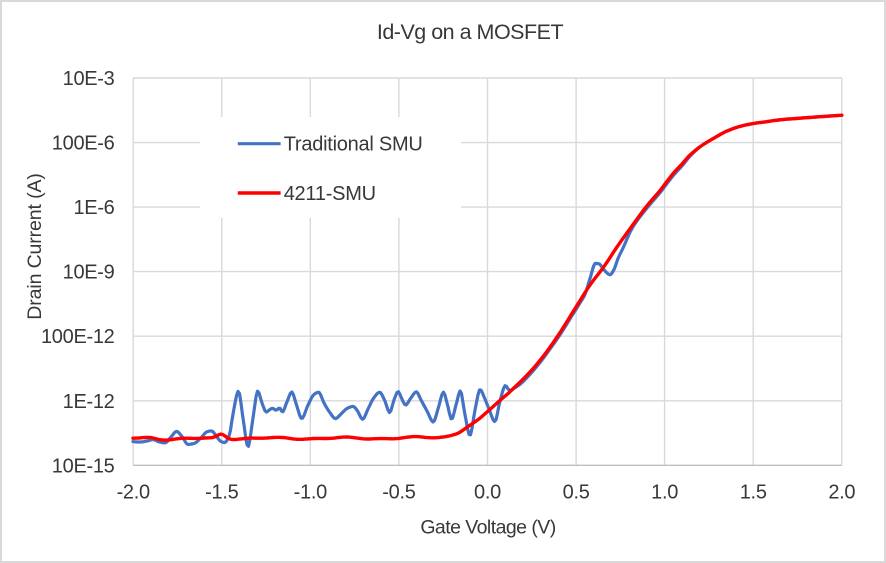  I want to click on svg-text: -0.5, so click(398, 493).